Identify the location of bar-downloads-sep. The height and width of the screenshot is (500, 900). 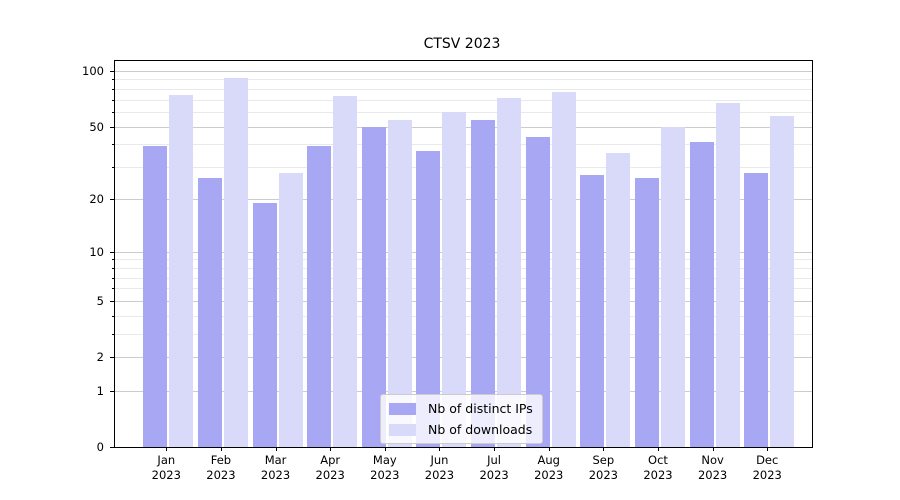
(618, 299).